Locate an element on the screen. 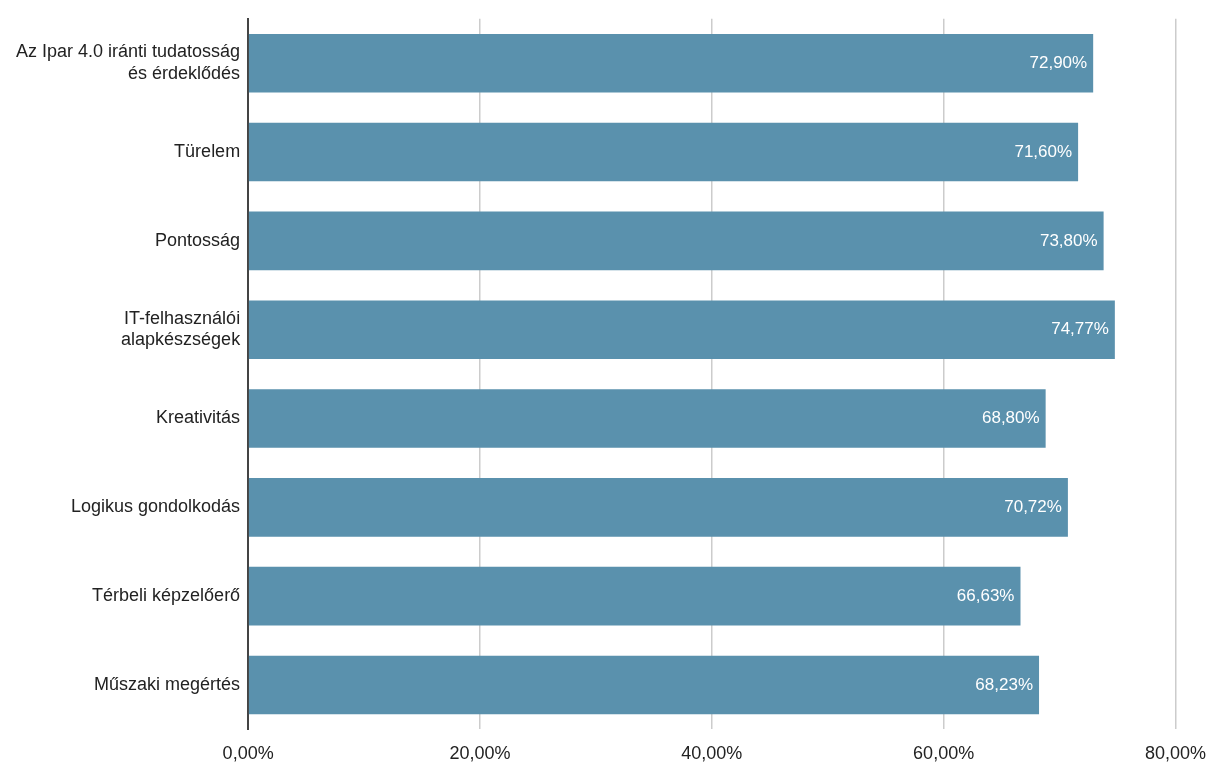  data-label: 72,90% is located at coordinates (1058, 62).